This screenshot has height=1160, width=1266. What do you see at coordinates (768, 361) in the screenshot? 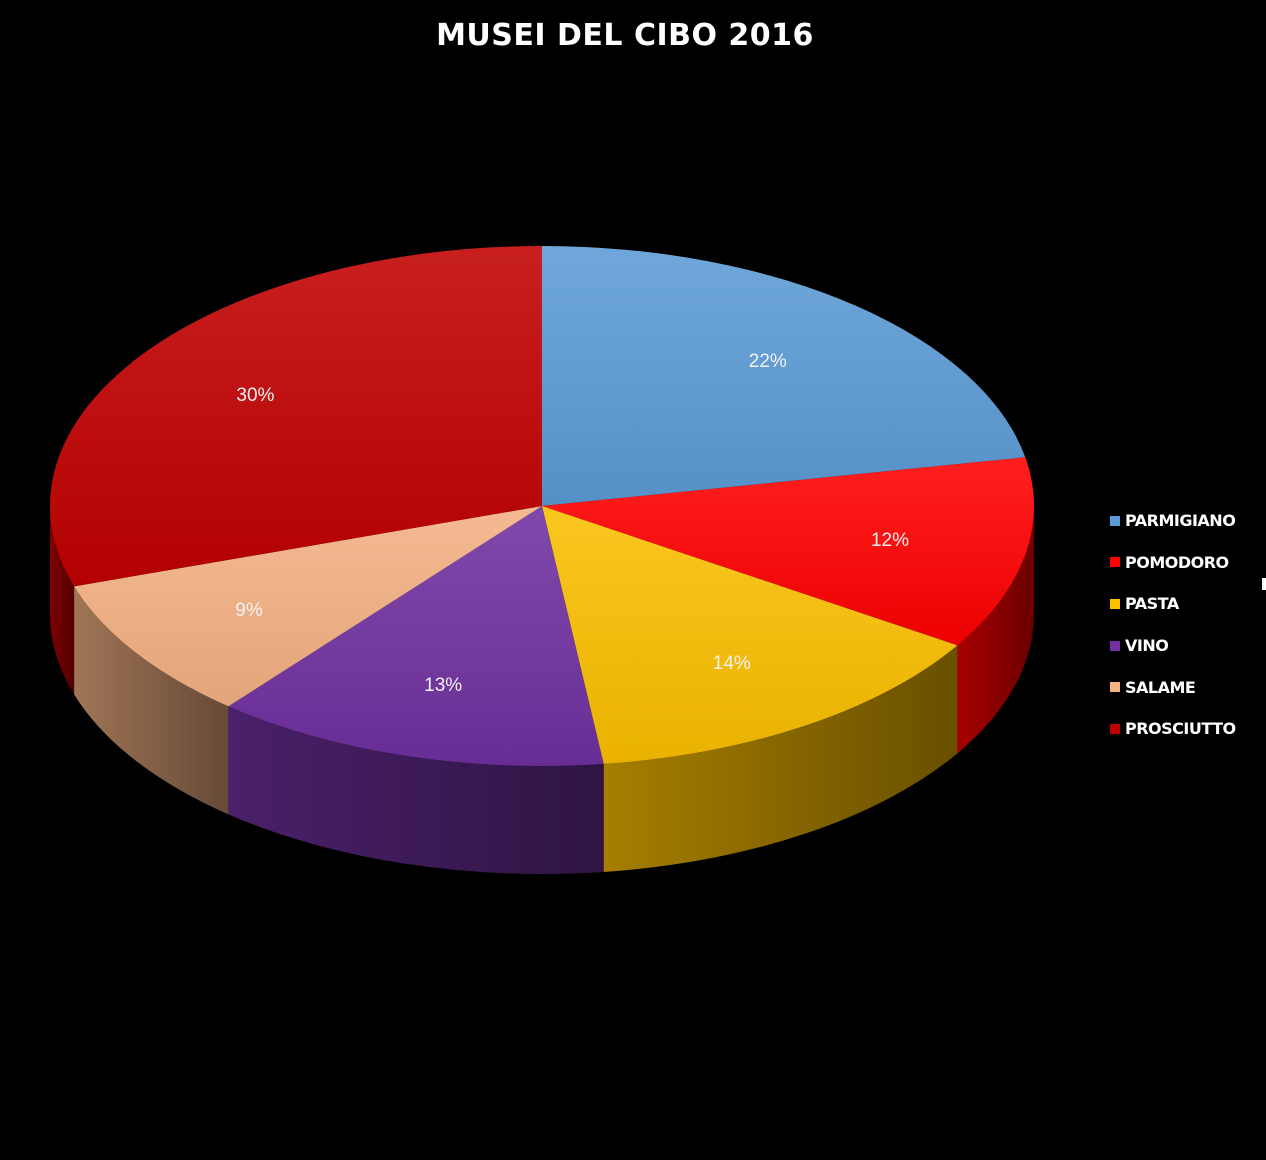
I see `data-label-parmigiano: 22%` at bounding box center [768, 361].